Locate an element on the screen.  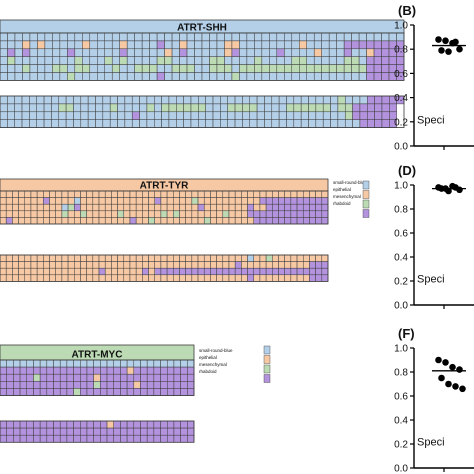
legend-label: small-round-blue is located at coordinates (216, 350).